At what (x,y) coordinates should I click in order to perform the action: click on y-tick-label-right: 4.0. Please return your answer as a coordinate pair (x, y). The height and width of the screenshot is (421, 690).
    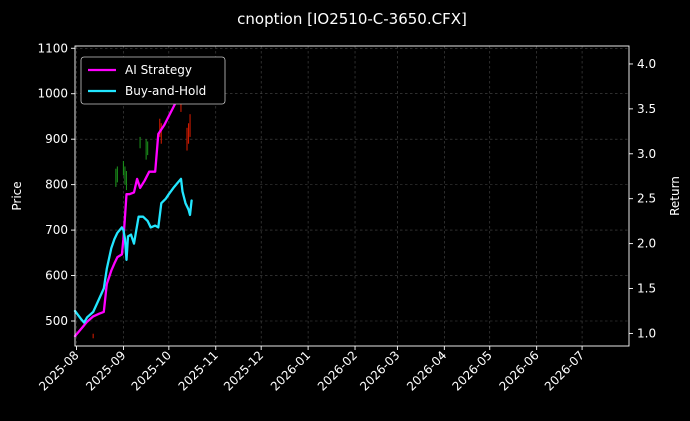
    Looking at the image, I should click on (646, 64).